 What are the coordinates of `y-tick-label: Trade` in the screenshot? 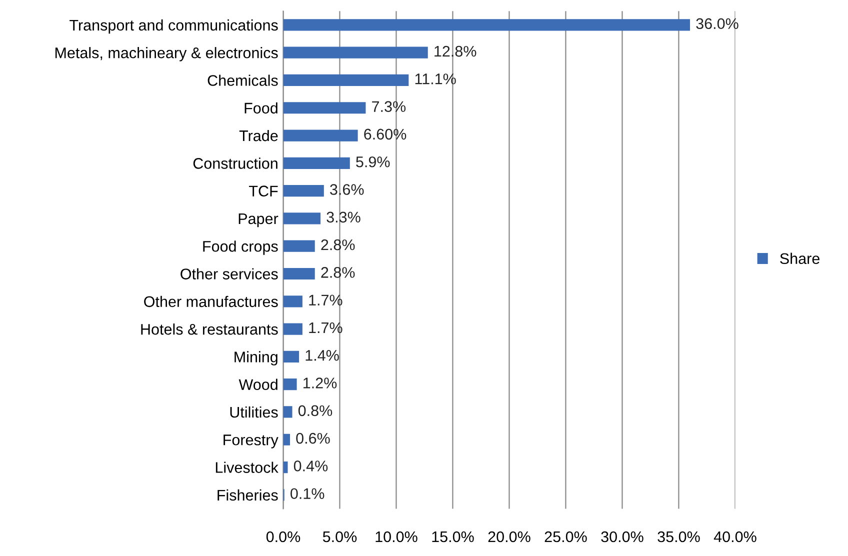 It's located at (258, 136).